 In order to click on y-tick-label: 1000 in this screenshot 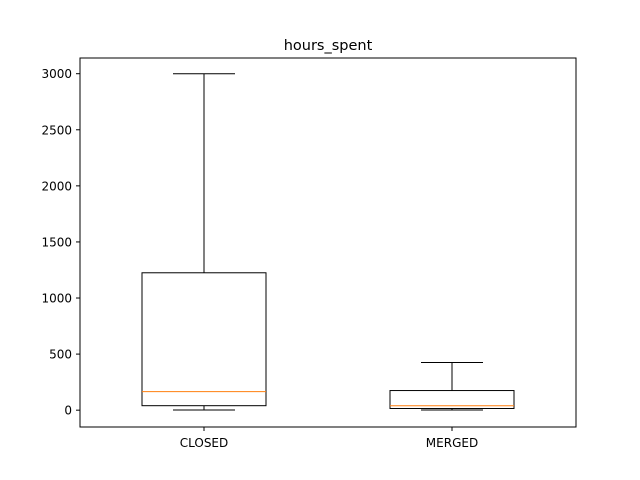, I will do `click(56, 299)`.